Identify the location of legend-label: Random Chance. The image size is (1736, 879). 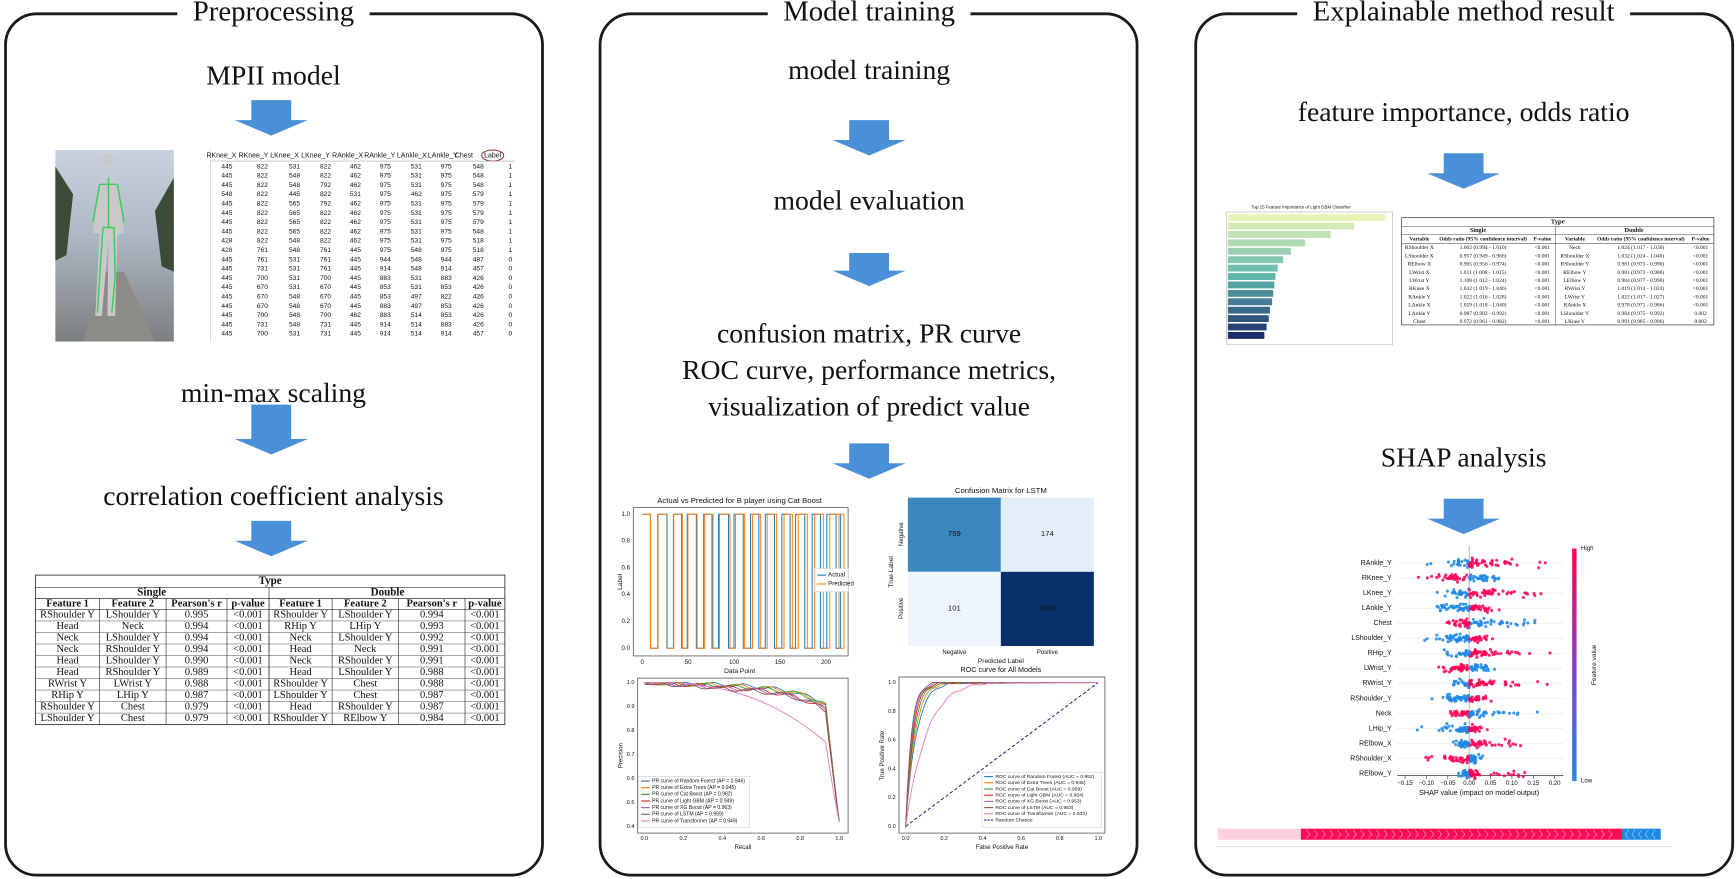
(1014, 820).